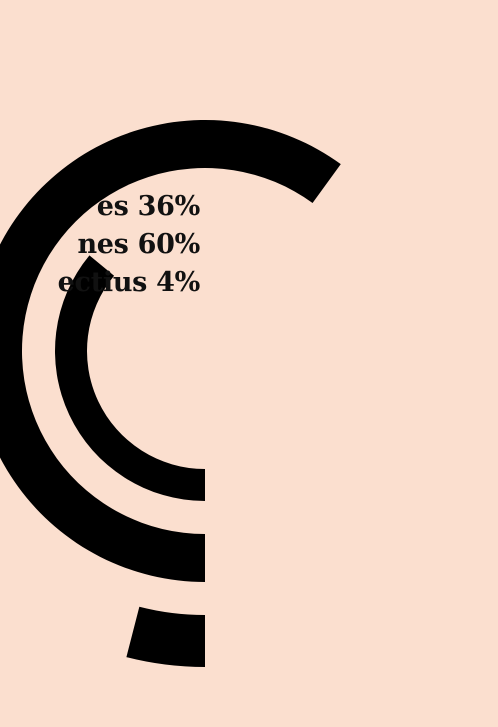 This screenshot has height=727, width=498. Describe the element at coordinates (129, 282) in the screenshot. I see `legend-label-2: ectius 4%` at that location.